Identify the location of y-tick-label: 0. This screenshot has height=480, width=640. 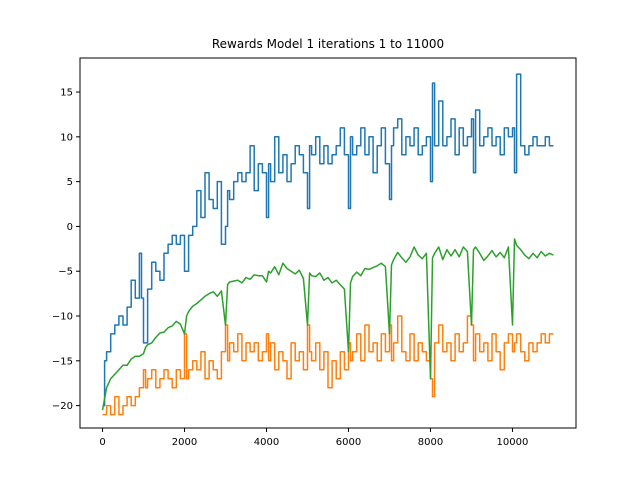
(70, 227).